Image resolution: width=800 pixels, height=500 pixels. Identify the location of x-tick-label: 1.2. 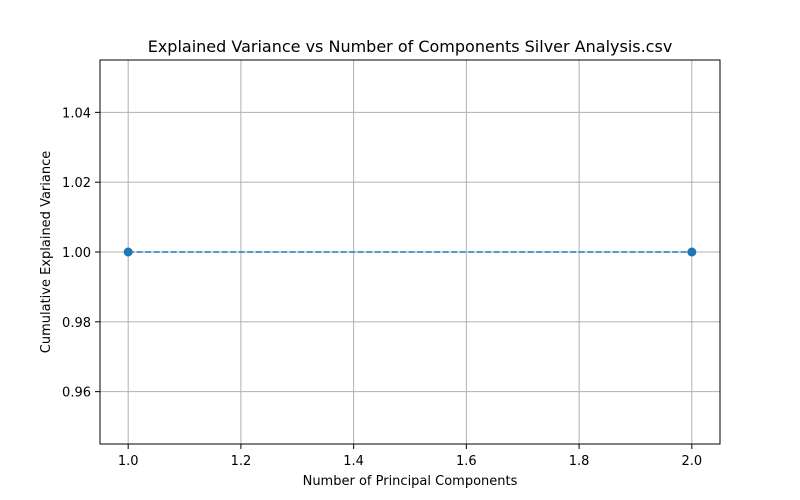
(241, 461).